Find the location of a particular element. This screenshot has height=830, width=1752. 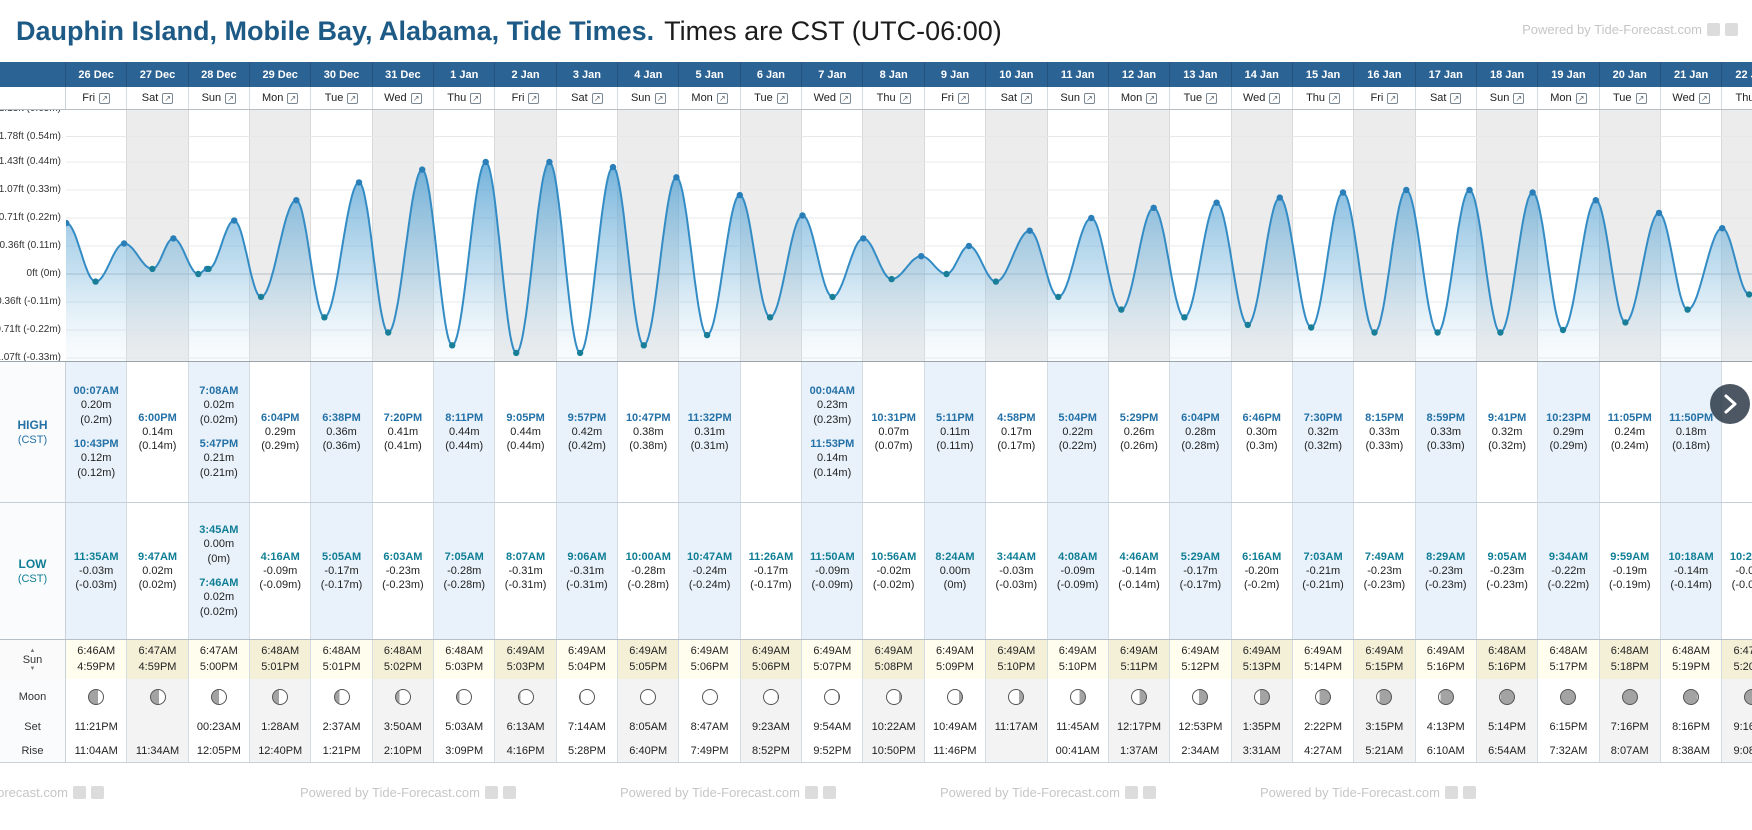

high-tide-event: 00:04AM 0.23m (0.23m) is located at coordinates (832, 405).